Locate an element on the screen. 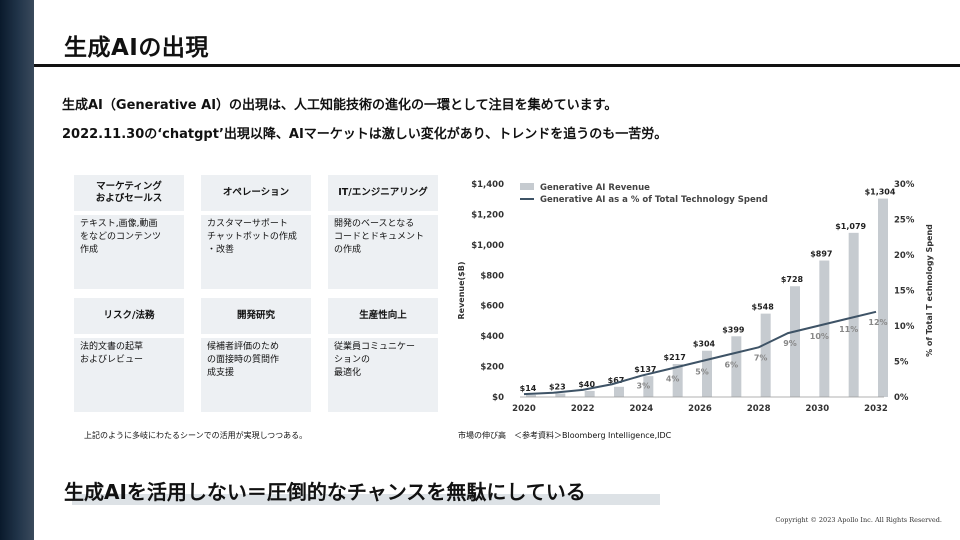  card-heading: オペレーション is located at coordinates (256, 193).